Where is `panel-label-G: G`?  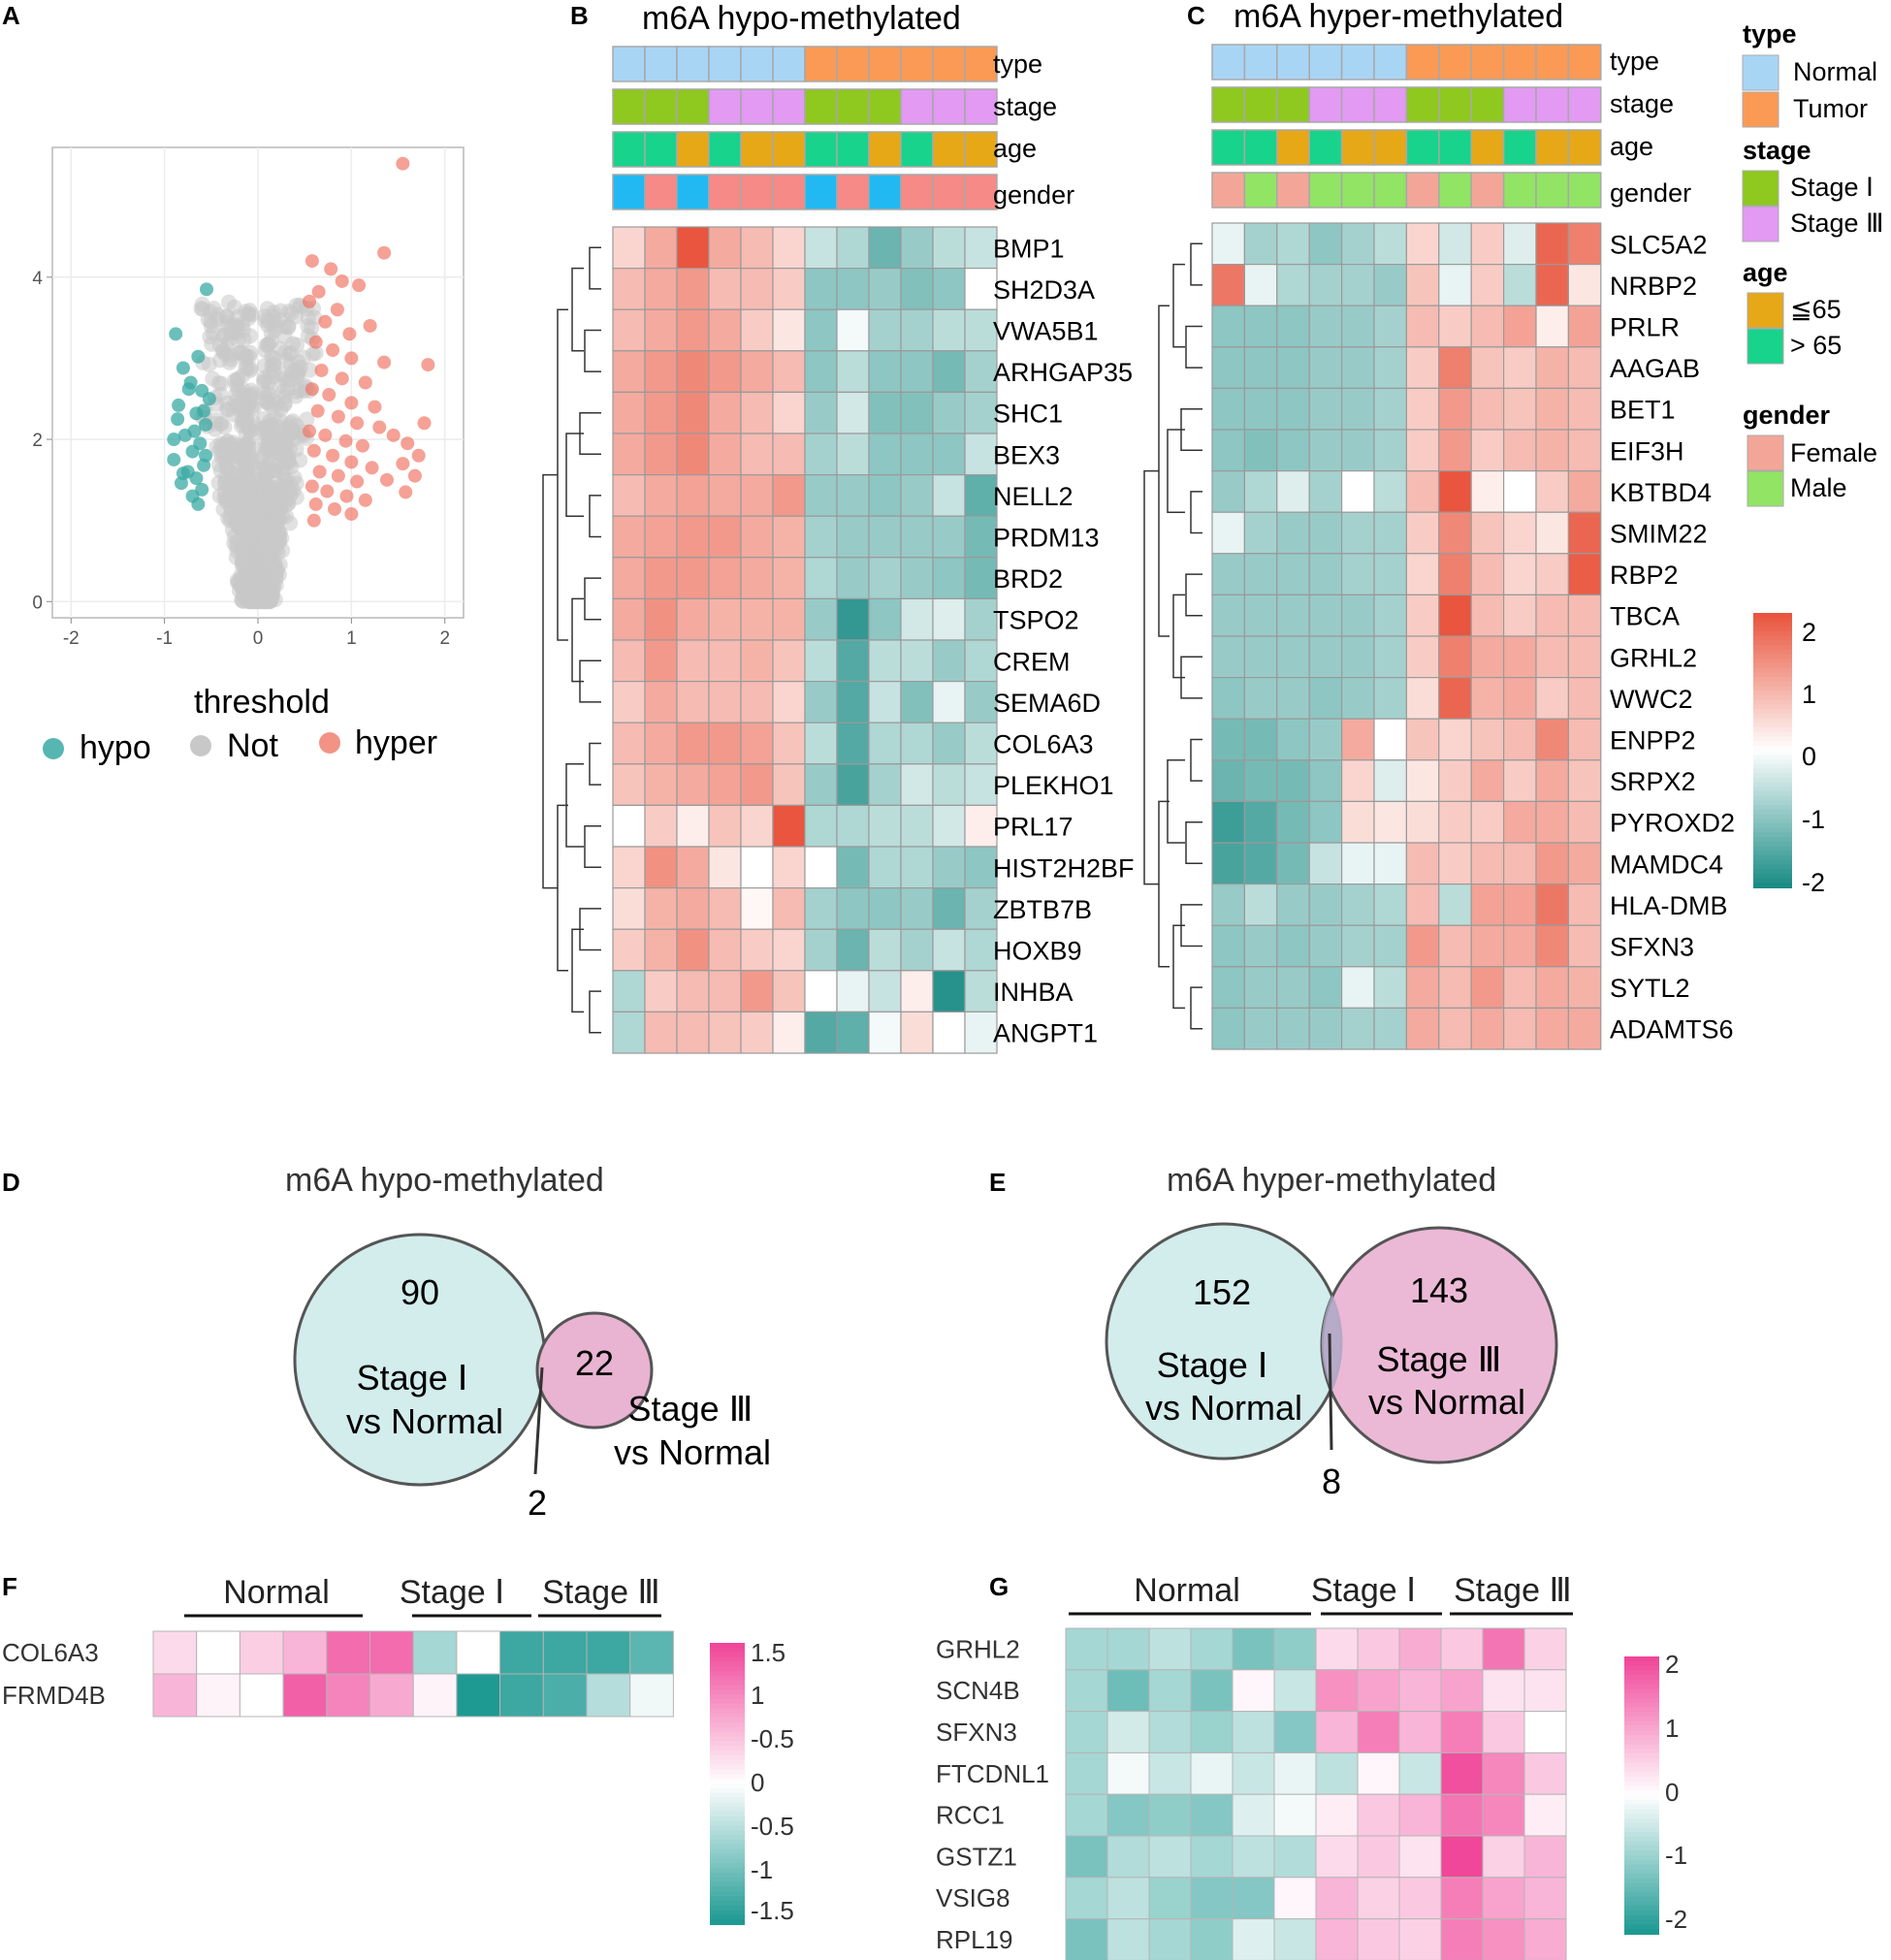
panel-label-G: G is located at coordinates (999, 1586).